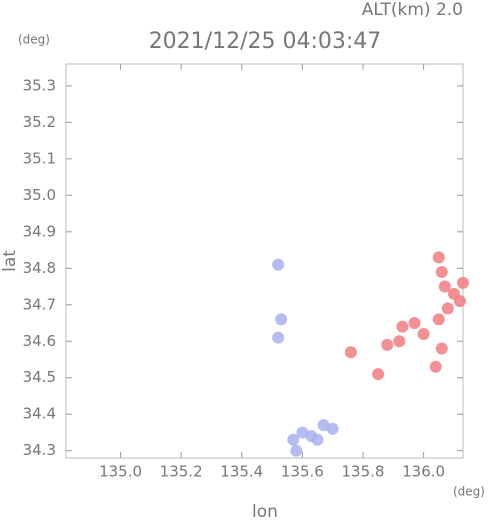 The width and height of the screenshot is (491, 525). I want to click on y-tick-label: 34.9, so click(39, 231).